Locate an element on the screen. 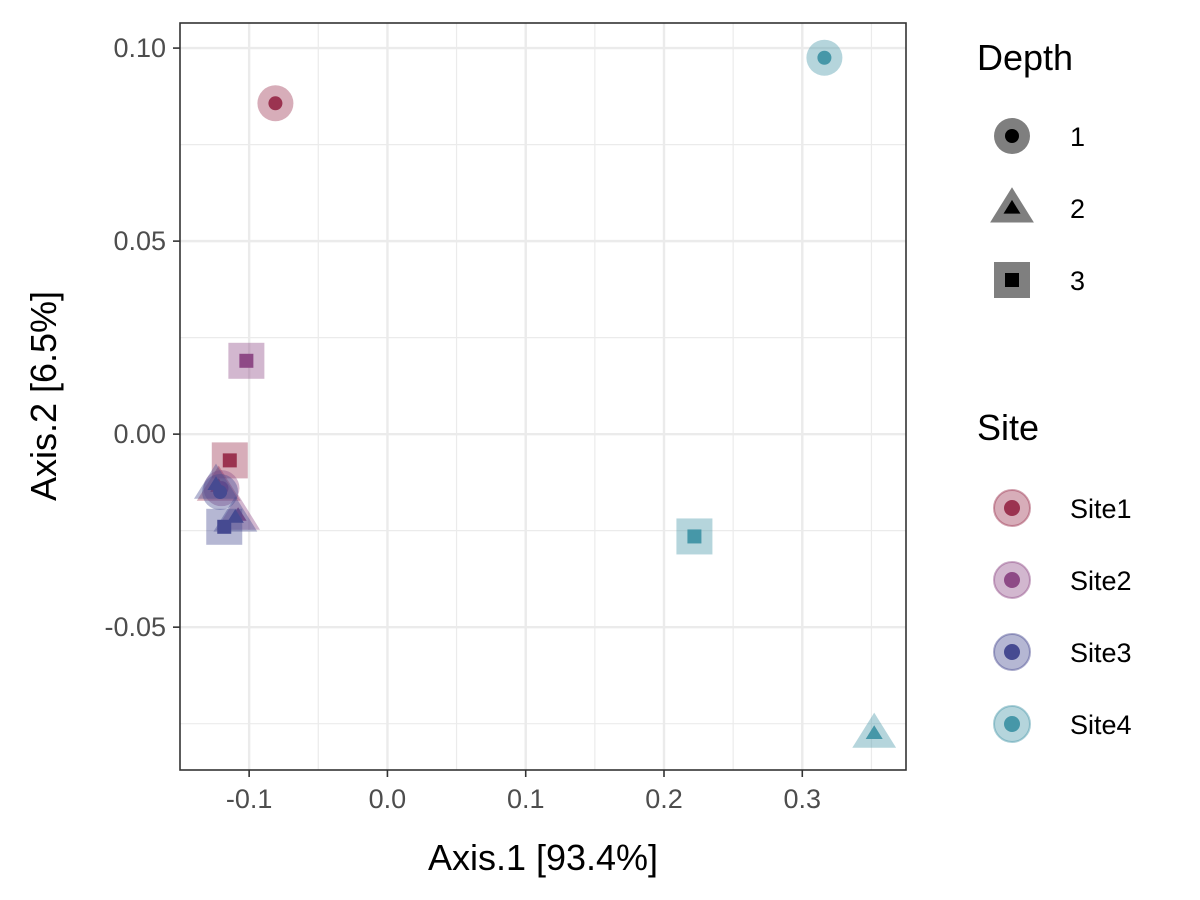  legend-site-item-site1: Site1 is located at coordinates (1062, 508).